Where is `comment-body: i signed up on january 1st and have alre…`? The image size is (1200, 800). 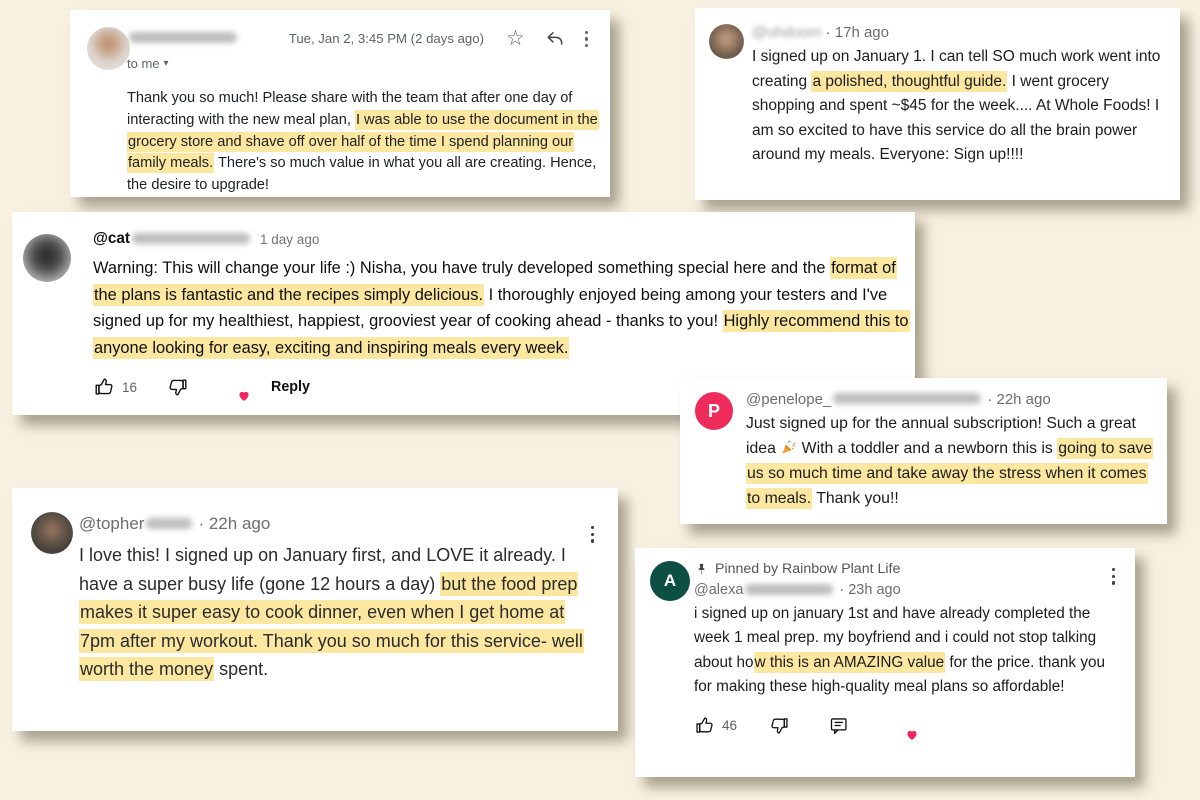
comment-body: i signed up on january 1st and have alre… is located at coordinates (899, 650).